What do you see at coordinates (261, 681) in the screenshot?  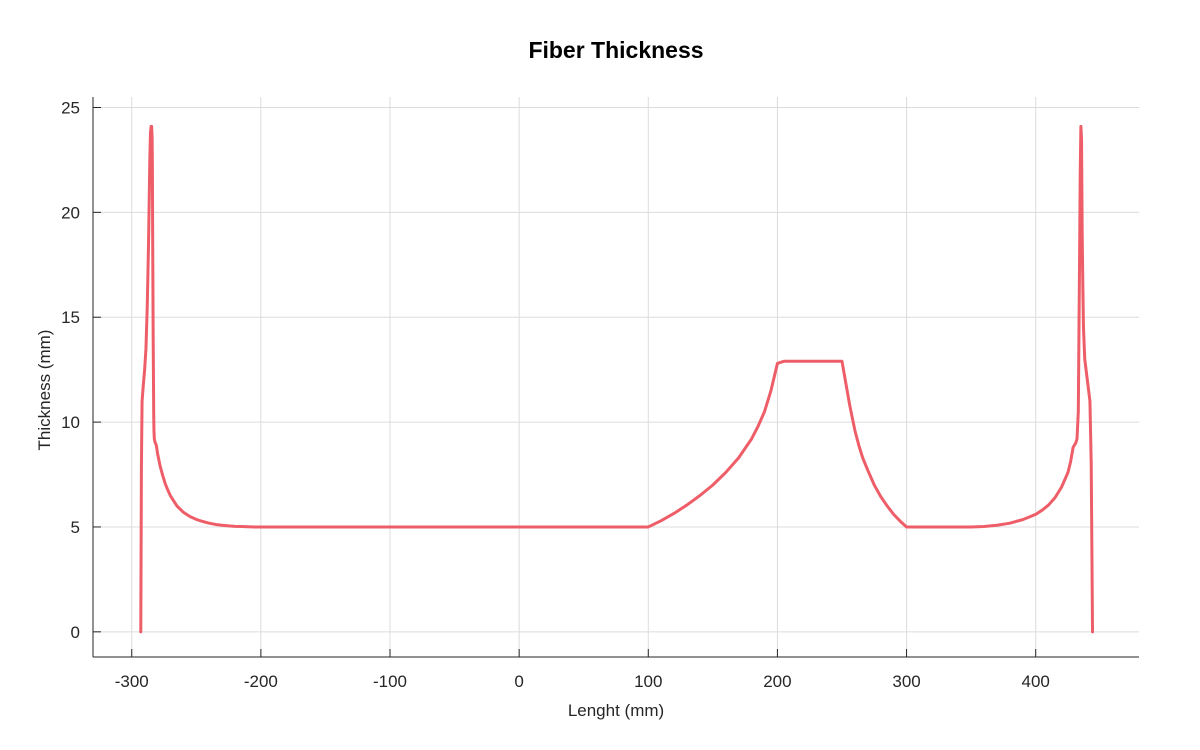 I see `x-tick-label-1: -200` at bounding box center [261, 681].